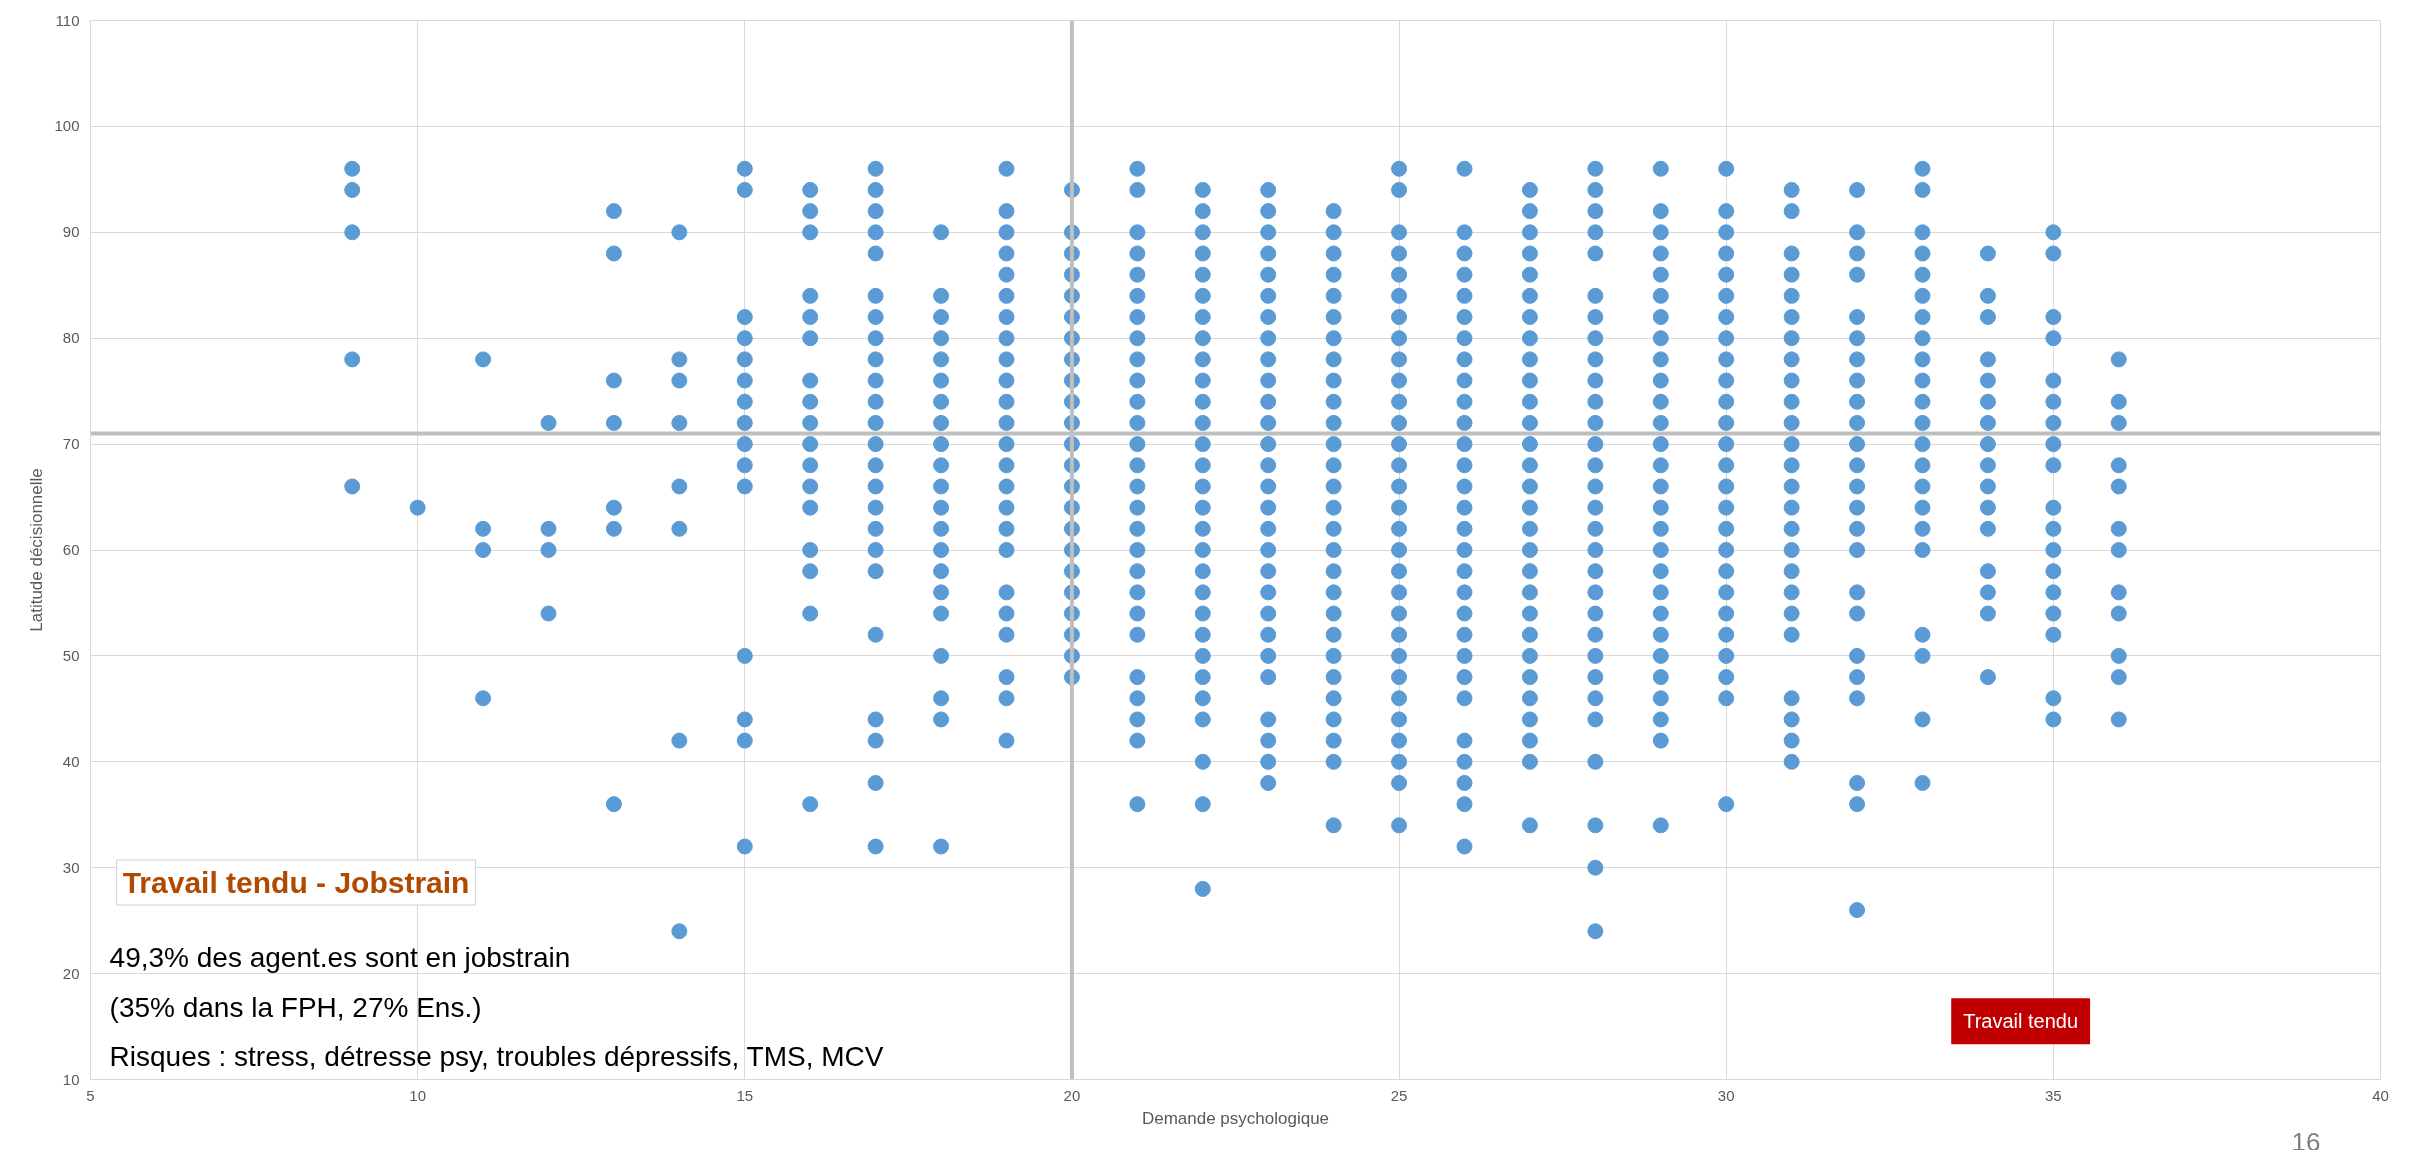 Image resolution: width=2420 pixels, height=1162 pixels. What do you see at coordinates (71, 232) in the screenshot?
I see `y-tick-label: 90` at bounding box center [71, 232].